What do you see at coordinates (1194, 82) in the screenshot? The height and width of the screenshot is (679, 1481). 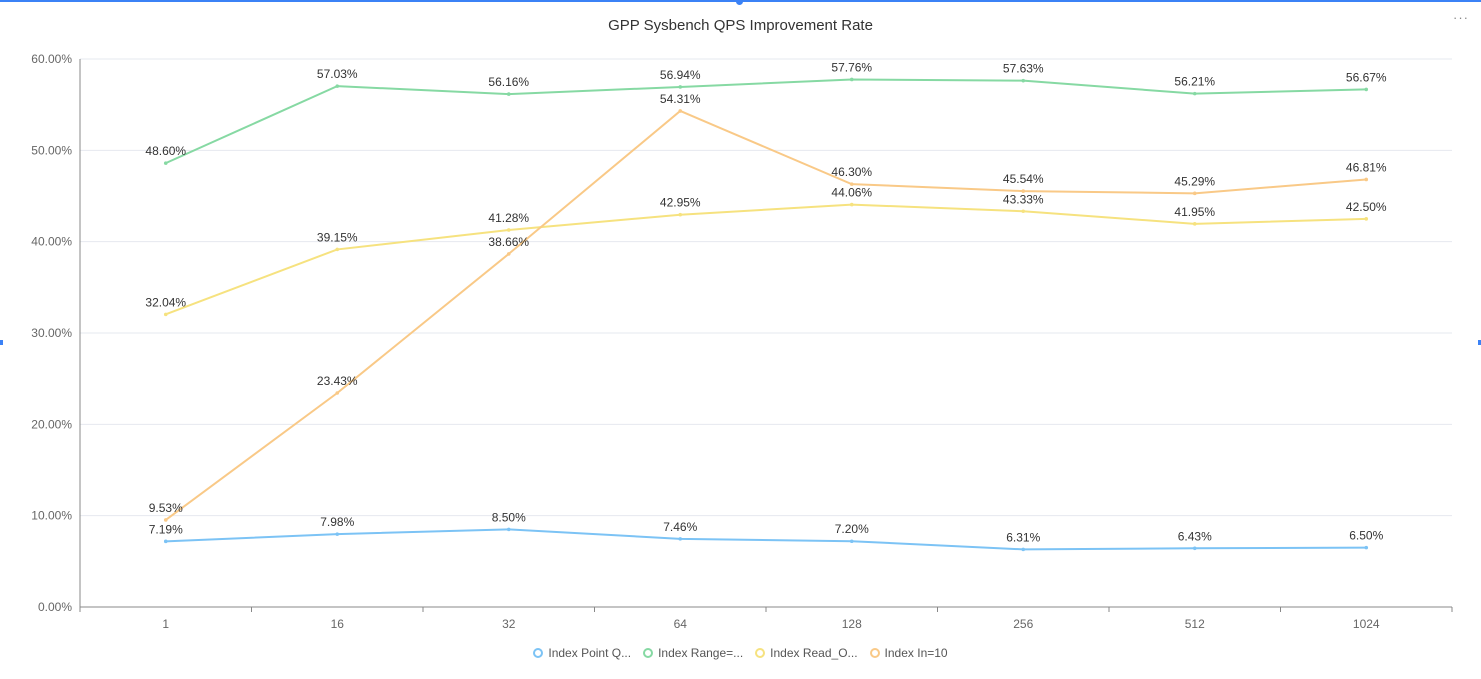 I see `data-label: 56.21%` at bounding box center [1194, 82].